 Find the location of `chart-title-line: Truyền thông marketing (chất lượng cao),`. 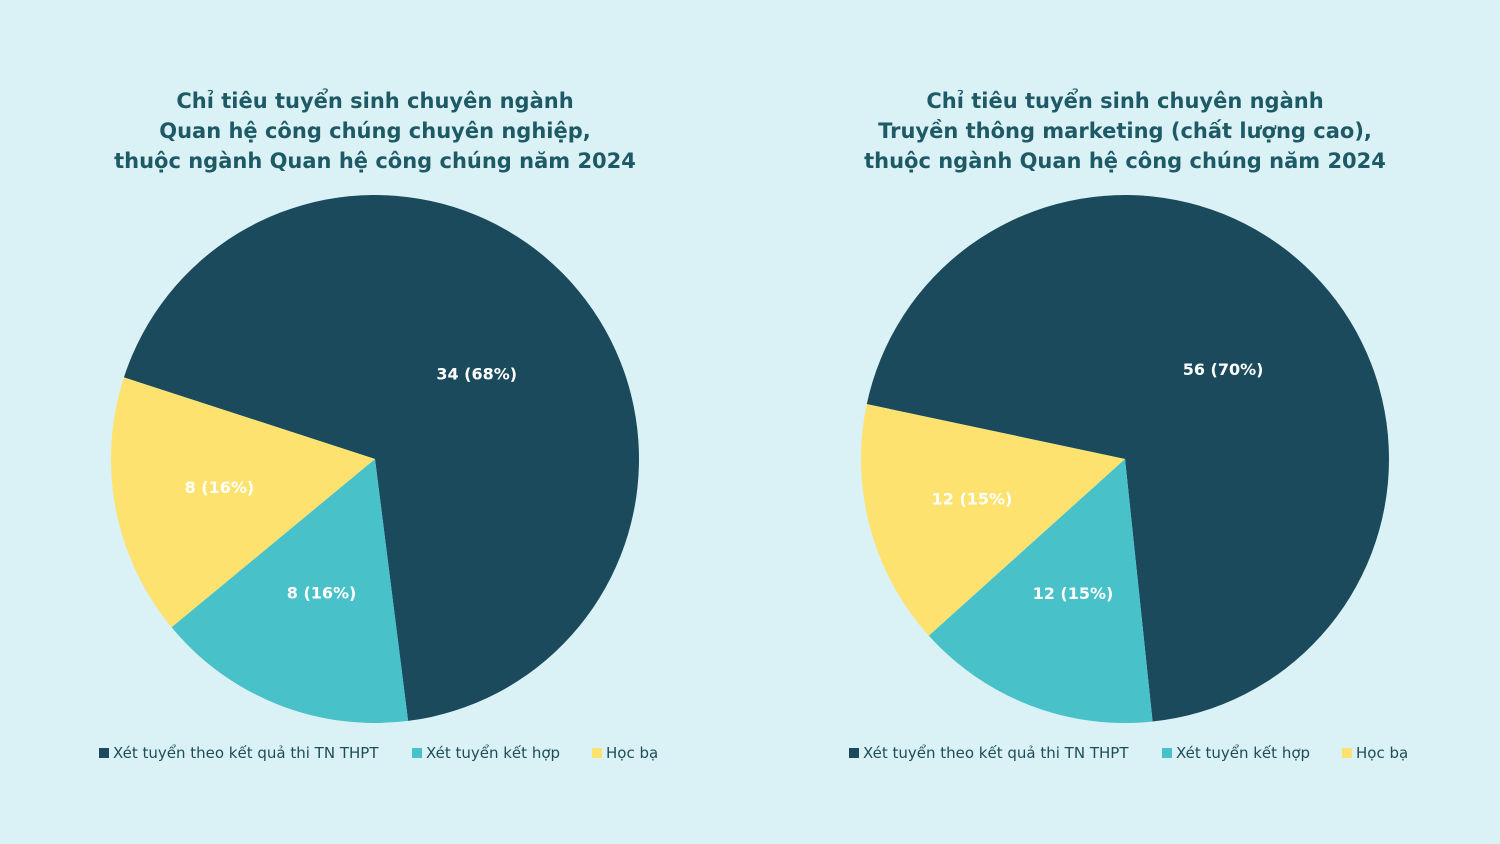

chart-title-line: Truyền thông marketing (chất lượng cao), is located at coordinates (1125, 131).